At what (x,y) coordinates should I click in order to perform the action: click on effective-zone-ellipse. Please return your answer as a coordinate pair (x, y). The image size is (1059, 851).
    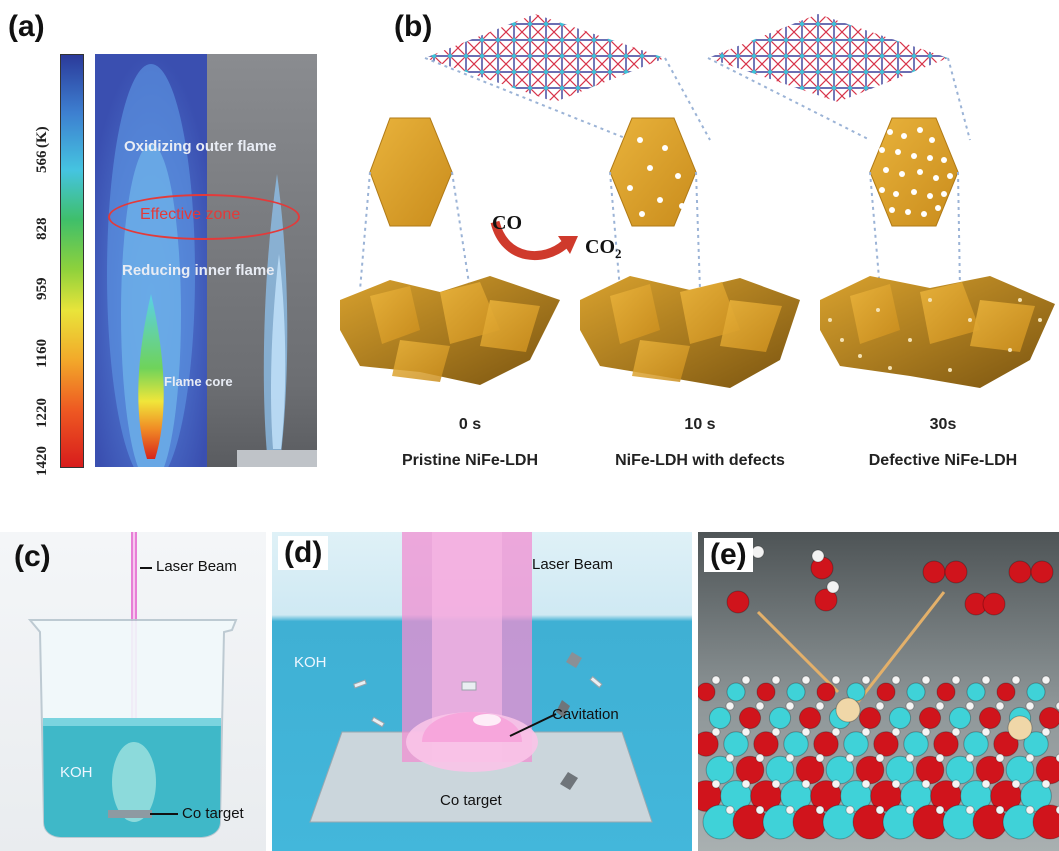
    Looking at the image, I should click on (204, 217).